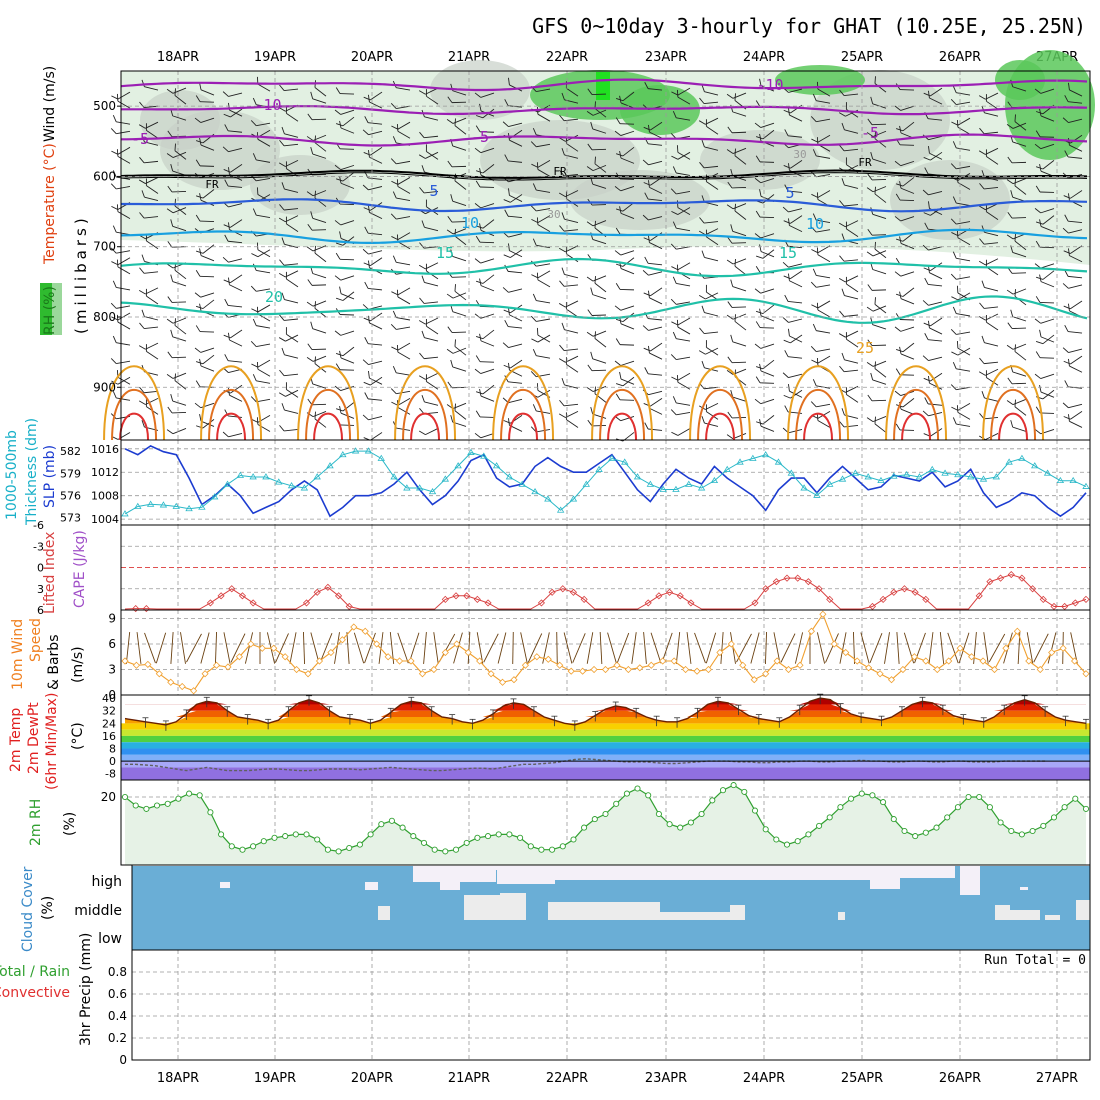 The width and height of the screenshot is (1100, 1100). I want to click on contour-label: FR, so click(865, 162).